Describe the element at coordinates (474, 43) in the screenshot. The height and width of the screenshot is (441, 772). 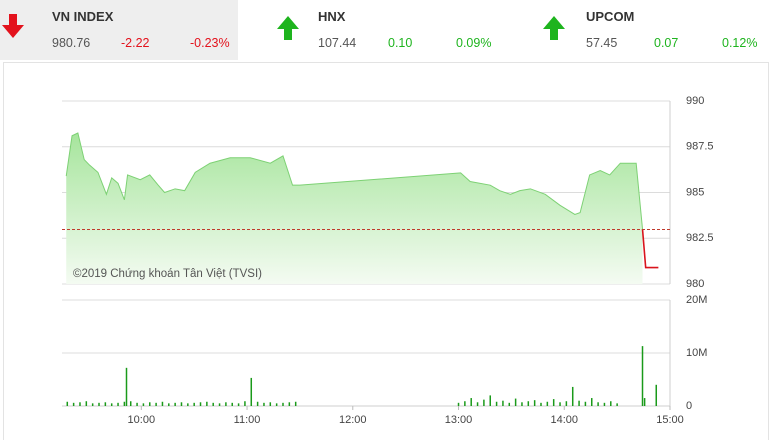
I see `index-change-pct: 0.09%` at that location.